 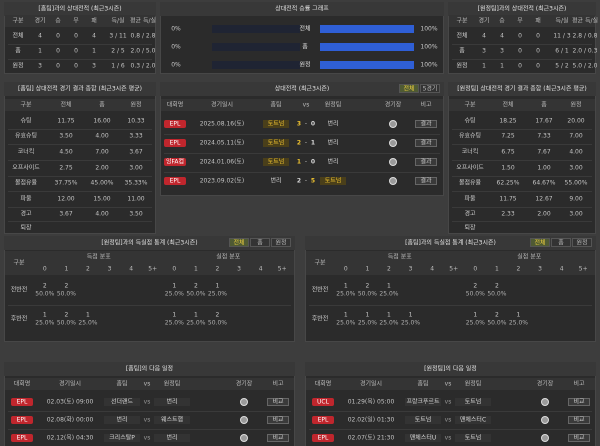 What do you see at coordinates (26, 199) in the screenshot?
I see `row-label: 파울` at bounding box center [26, 199].